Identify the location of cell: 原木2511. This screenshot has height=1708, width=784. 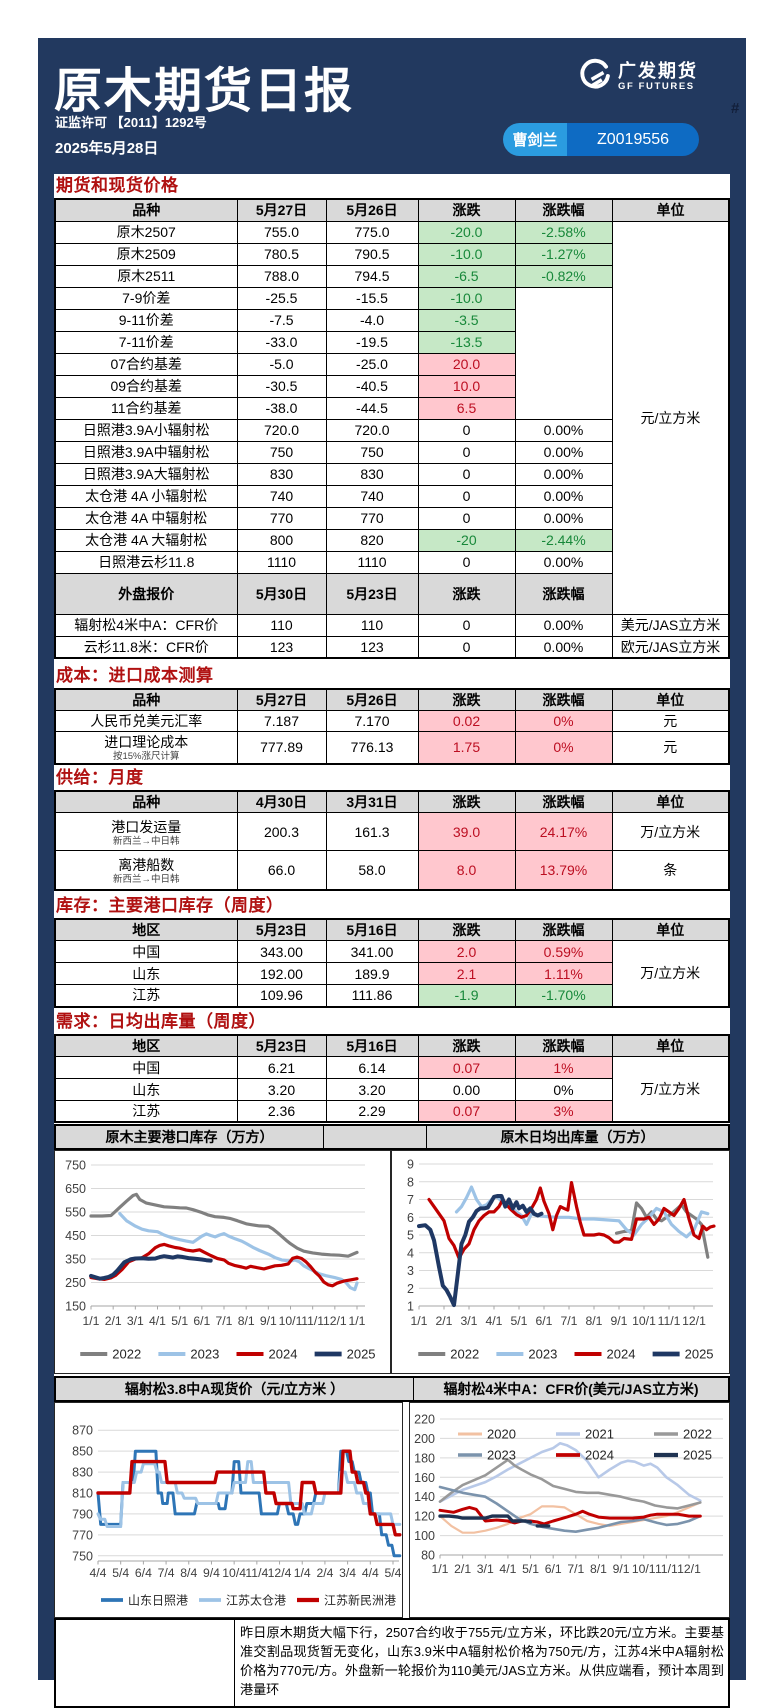
(146, 276).